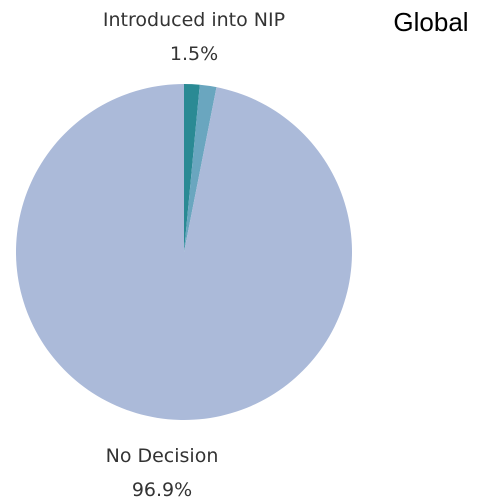 The width and height of the screenshot is (484, 501). Describe the element at coordinates (162, 473) in the screenshot. I see `slice-label-bottom: No Decision 96.9%` at that location.